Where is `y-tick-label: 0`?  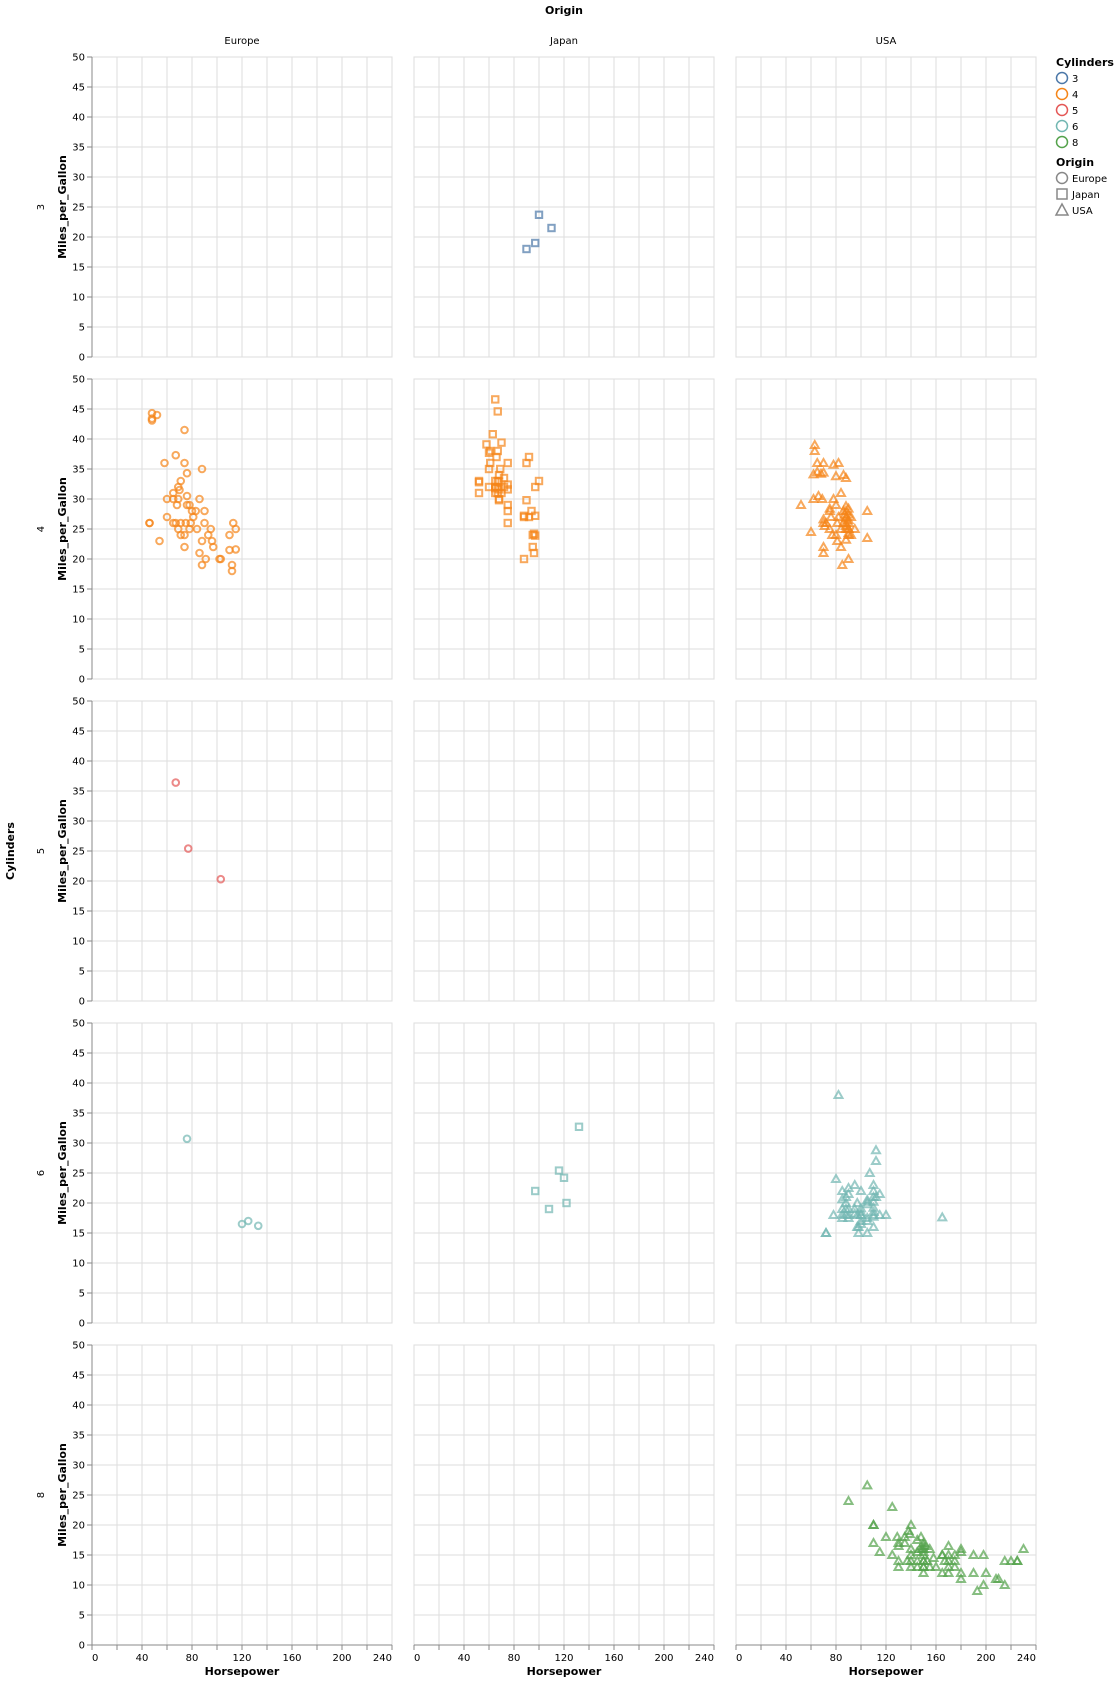 y-tick-label: 0 is located at coordinates (82, 1324).